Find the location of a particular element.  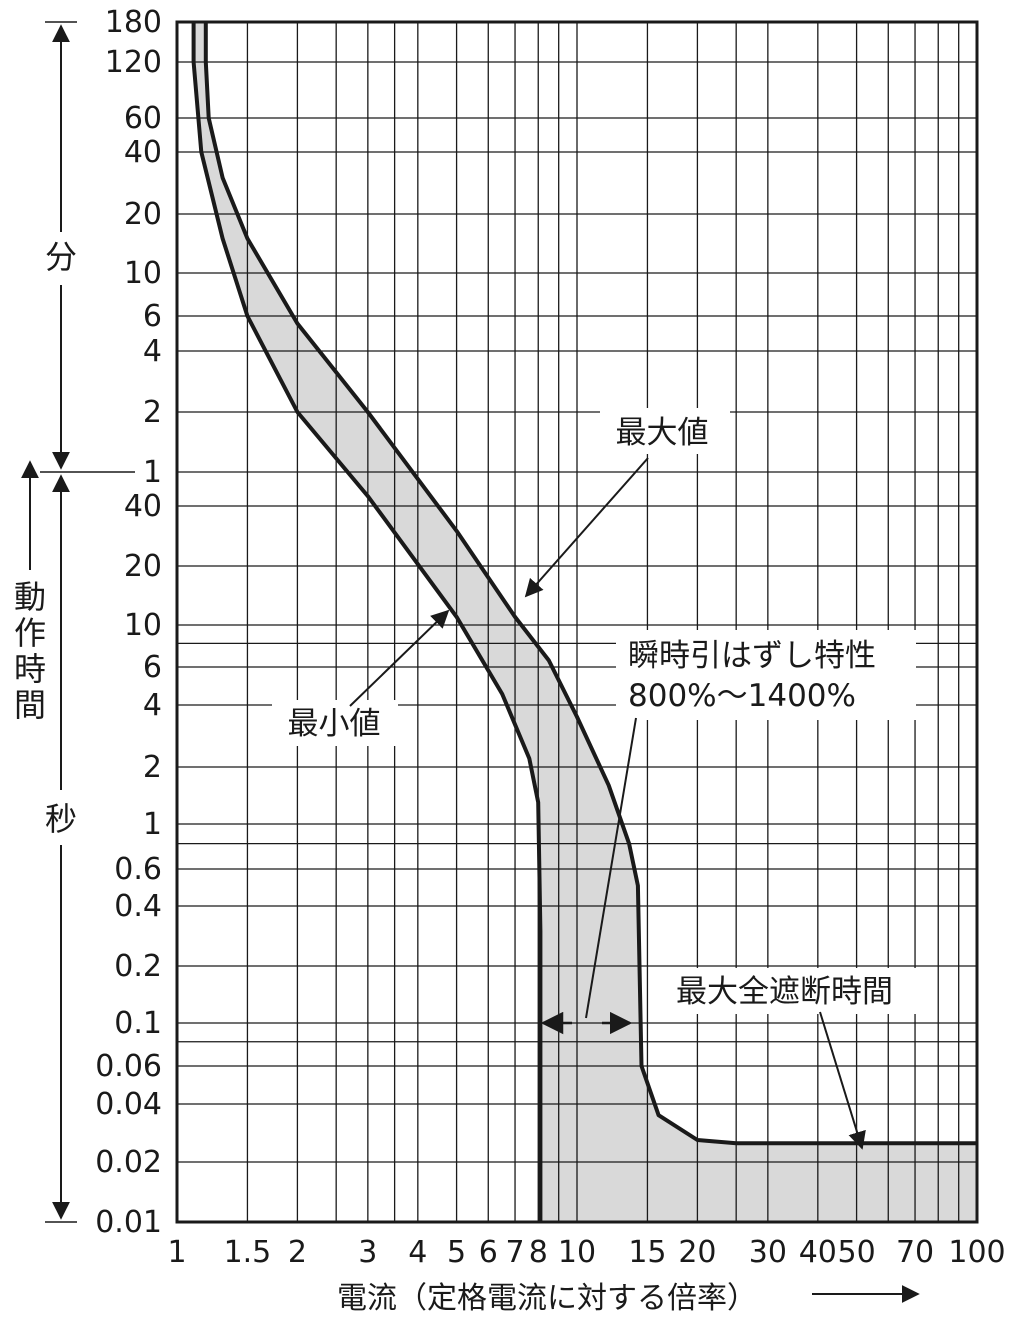

y-tick-label-seconds: 0.04 is located at coordinates (128, 1104).